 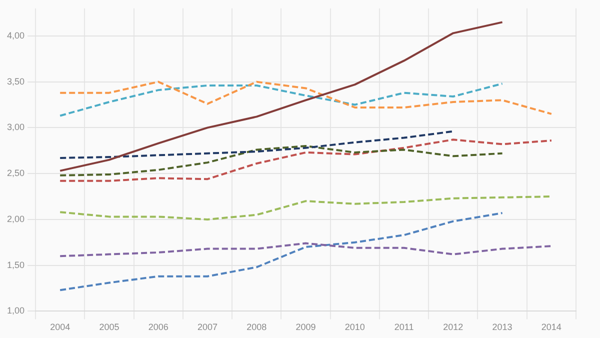 What do you see at coordinates (453, 327) in the screenshot?
I see `x-tick-label: 2012` at bounding box center [453, 327].